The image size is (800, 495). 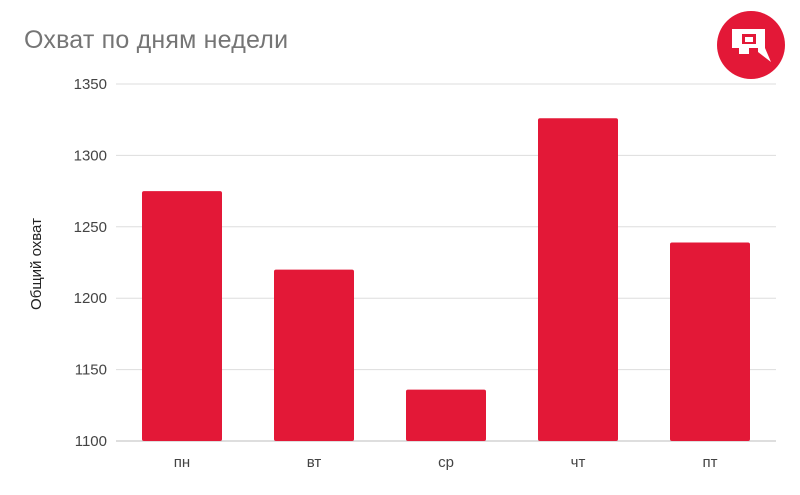 What do you see at coordinates (90, 227) in the screenshot?
I see `y-tick-label: 1250` at bounding box center [90, 227].